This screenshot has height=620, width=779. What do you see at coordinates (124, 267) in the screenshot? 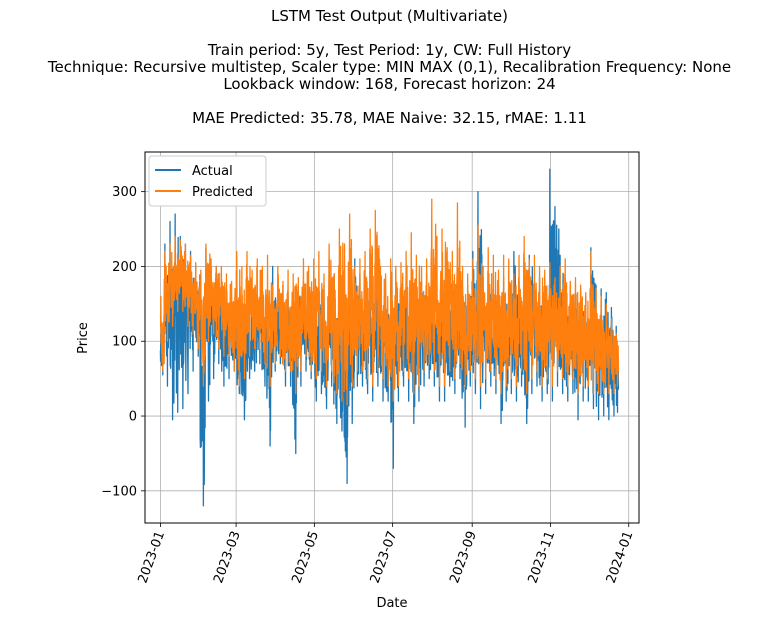
I see `y-tick-label: 200` at bounding box center [124, 267].